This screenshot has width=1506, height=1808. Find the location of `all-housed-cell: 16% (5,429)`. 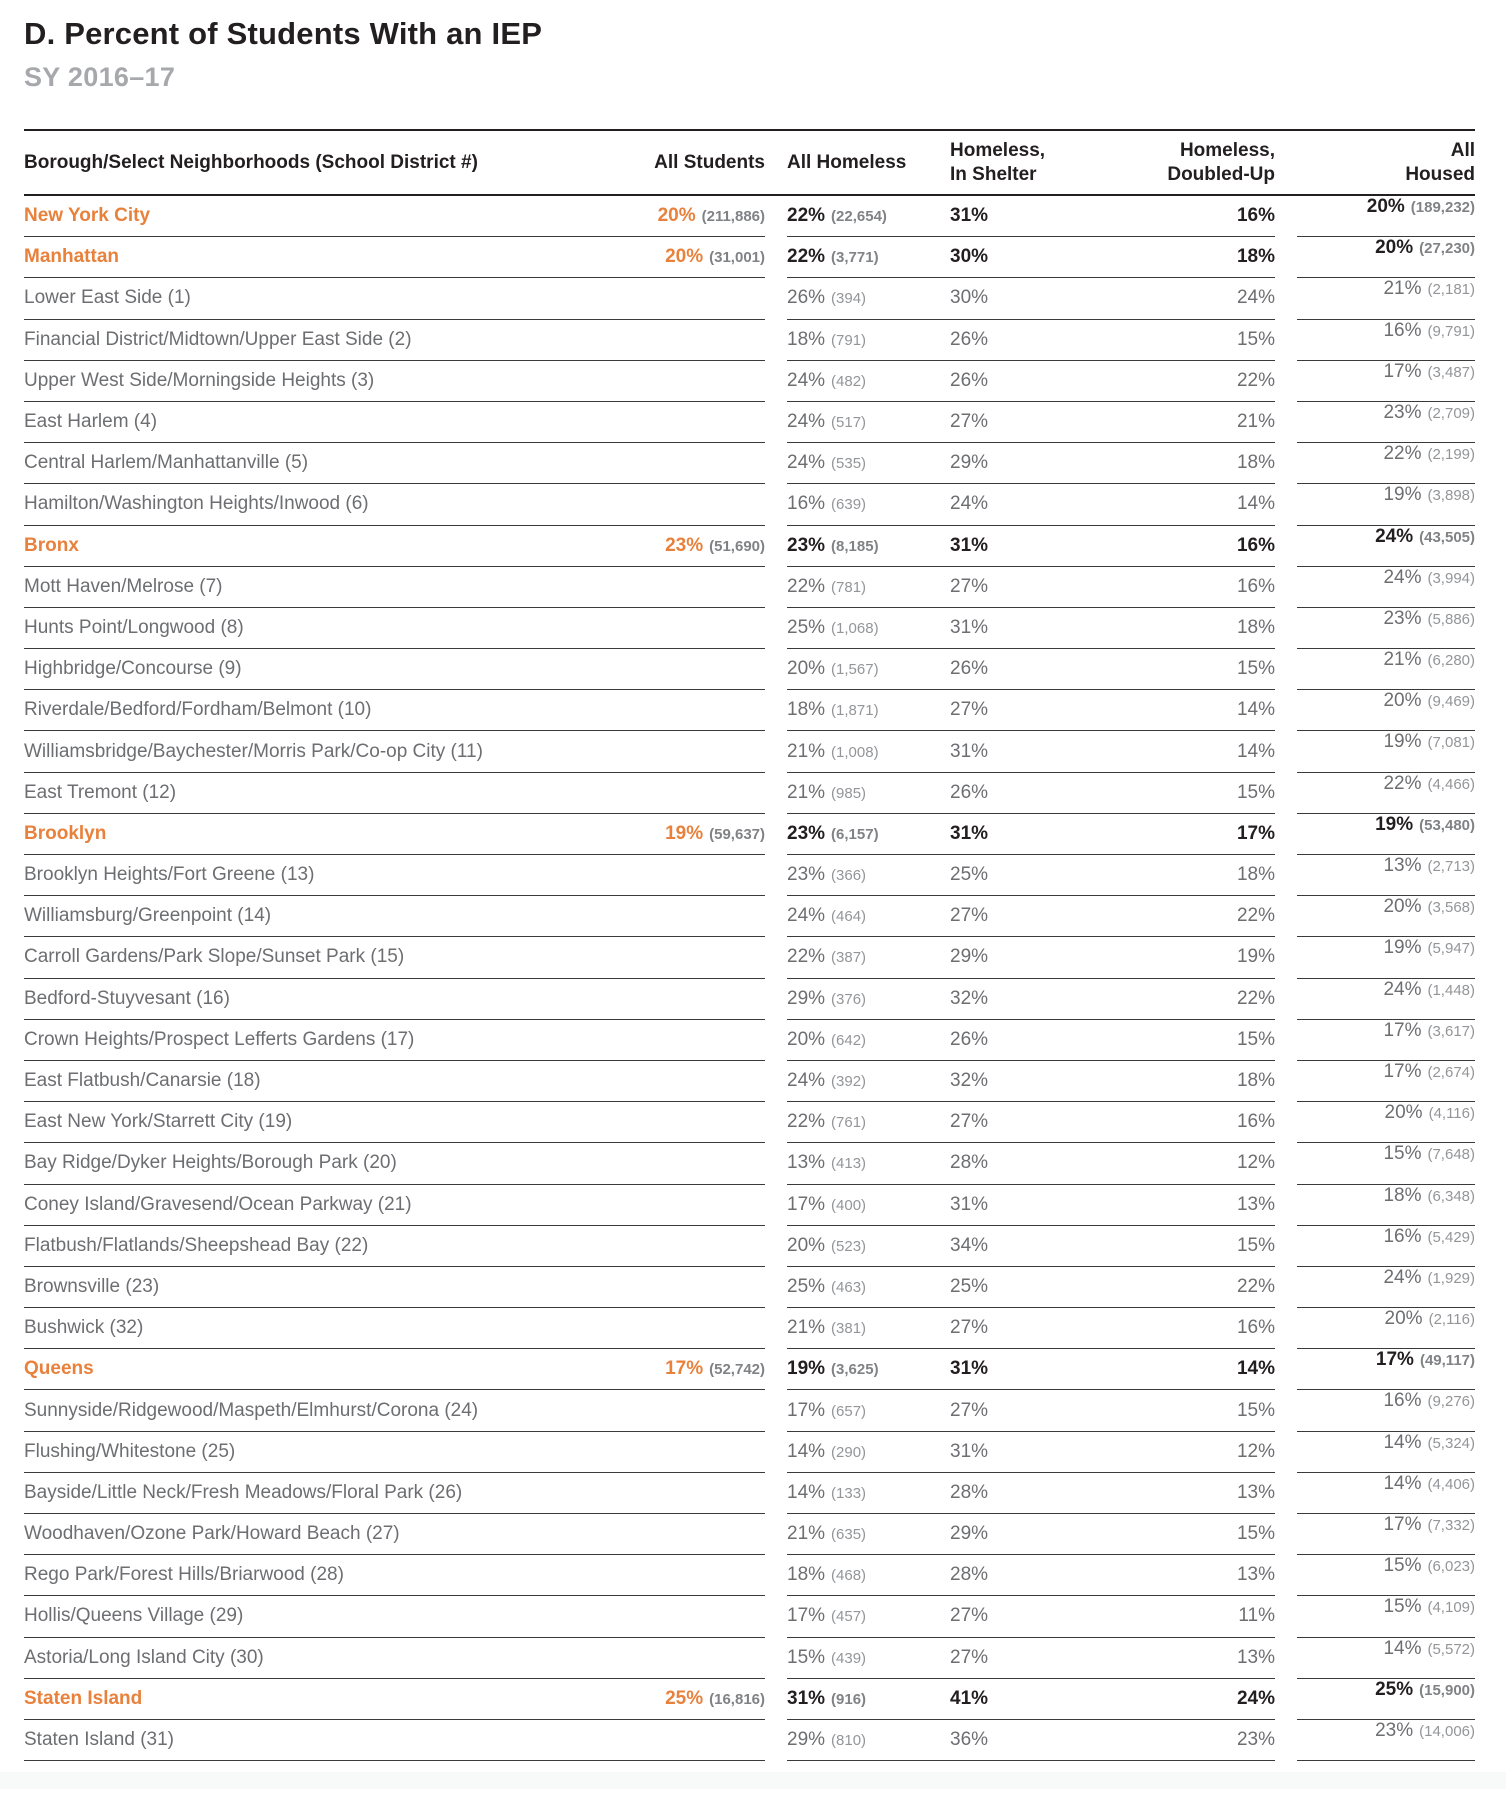

all-housed-cell: 16% (5,429) is located at coordinates (1386, 1246).